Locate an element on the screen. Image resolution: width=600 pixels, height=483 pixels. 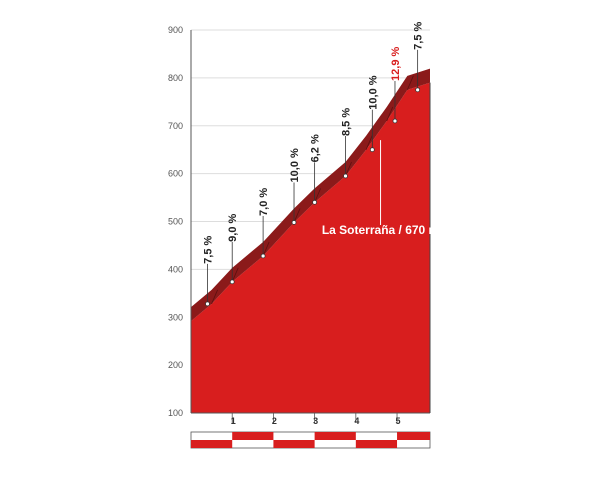
y-tick-labels: 100 200 300 400 500 600 700 800 900 is located at coordinates (175, 221).